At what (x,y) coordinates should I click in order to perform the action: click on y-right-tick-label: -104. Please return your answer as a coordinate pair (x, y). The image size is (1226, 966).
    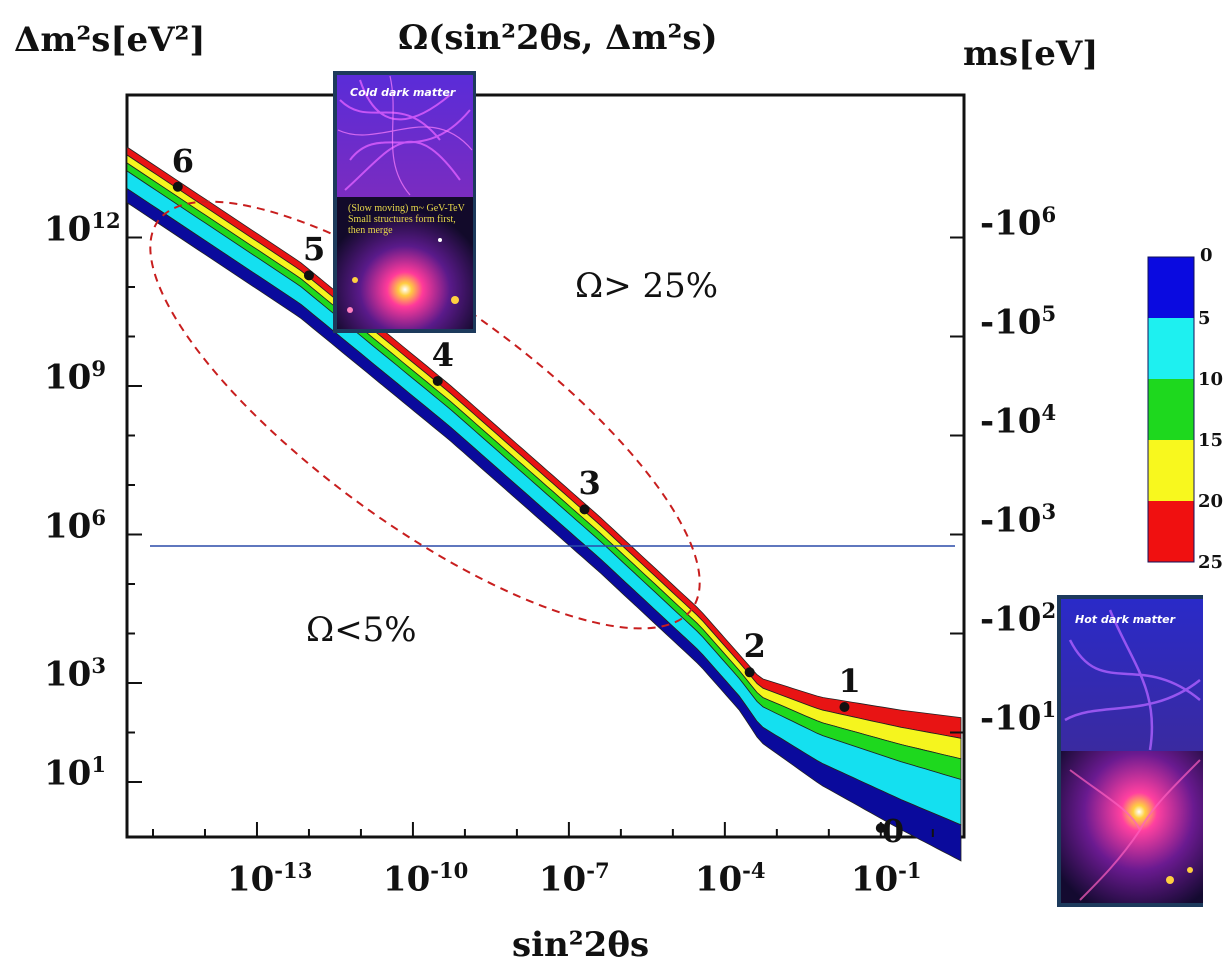
    Looking at the image, I should click on (1018, 420).